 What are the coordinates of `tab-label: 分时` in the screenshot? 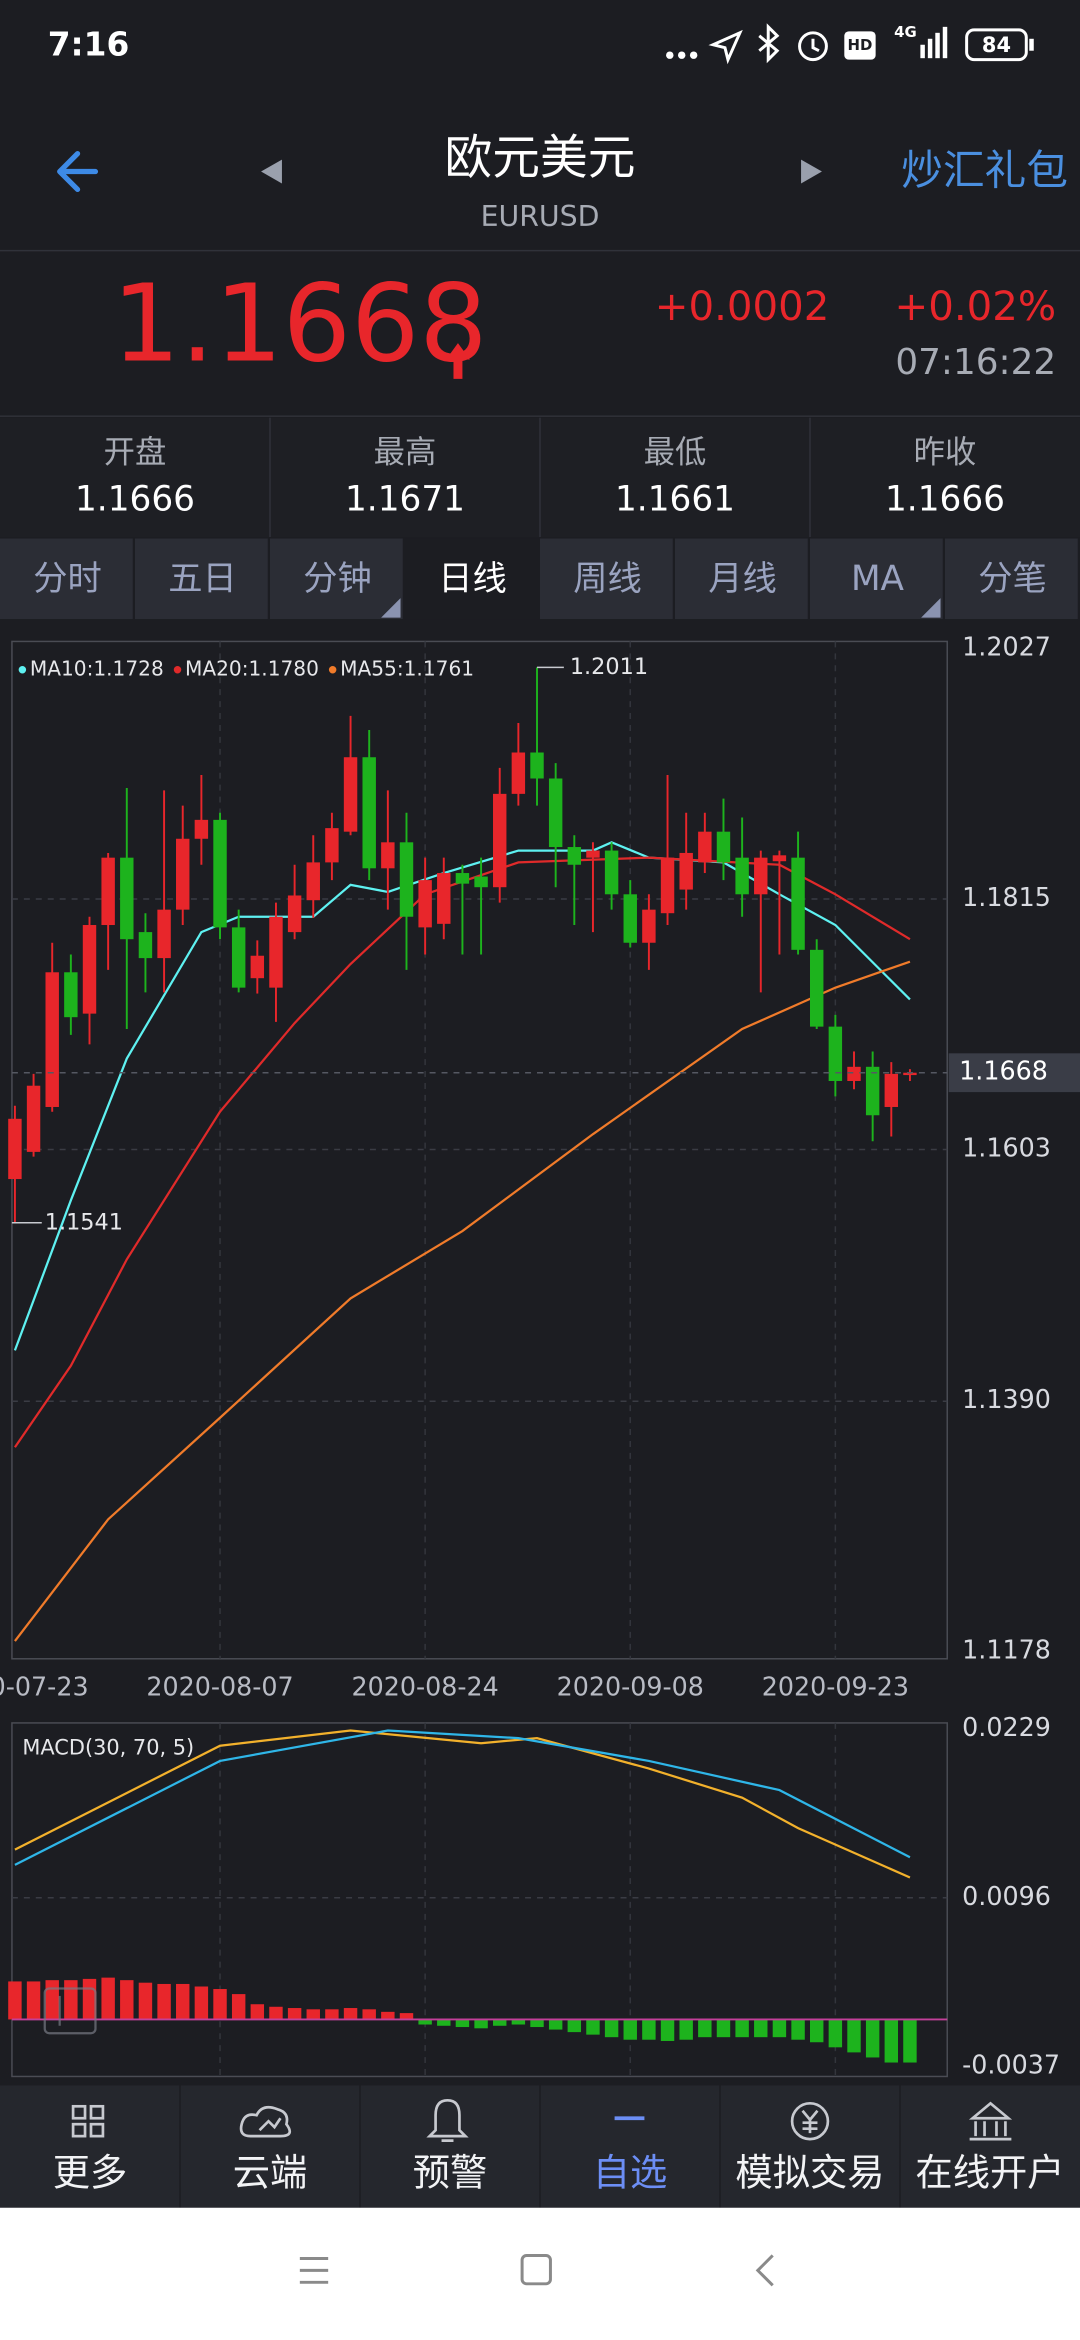 It's located at (67, 579).